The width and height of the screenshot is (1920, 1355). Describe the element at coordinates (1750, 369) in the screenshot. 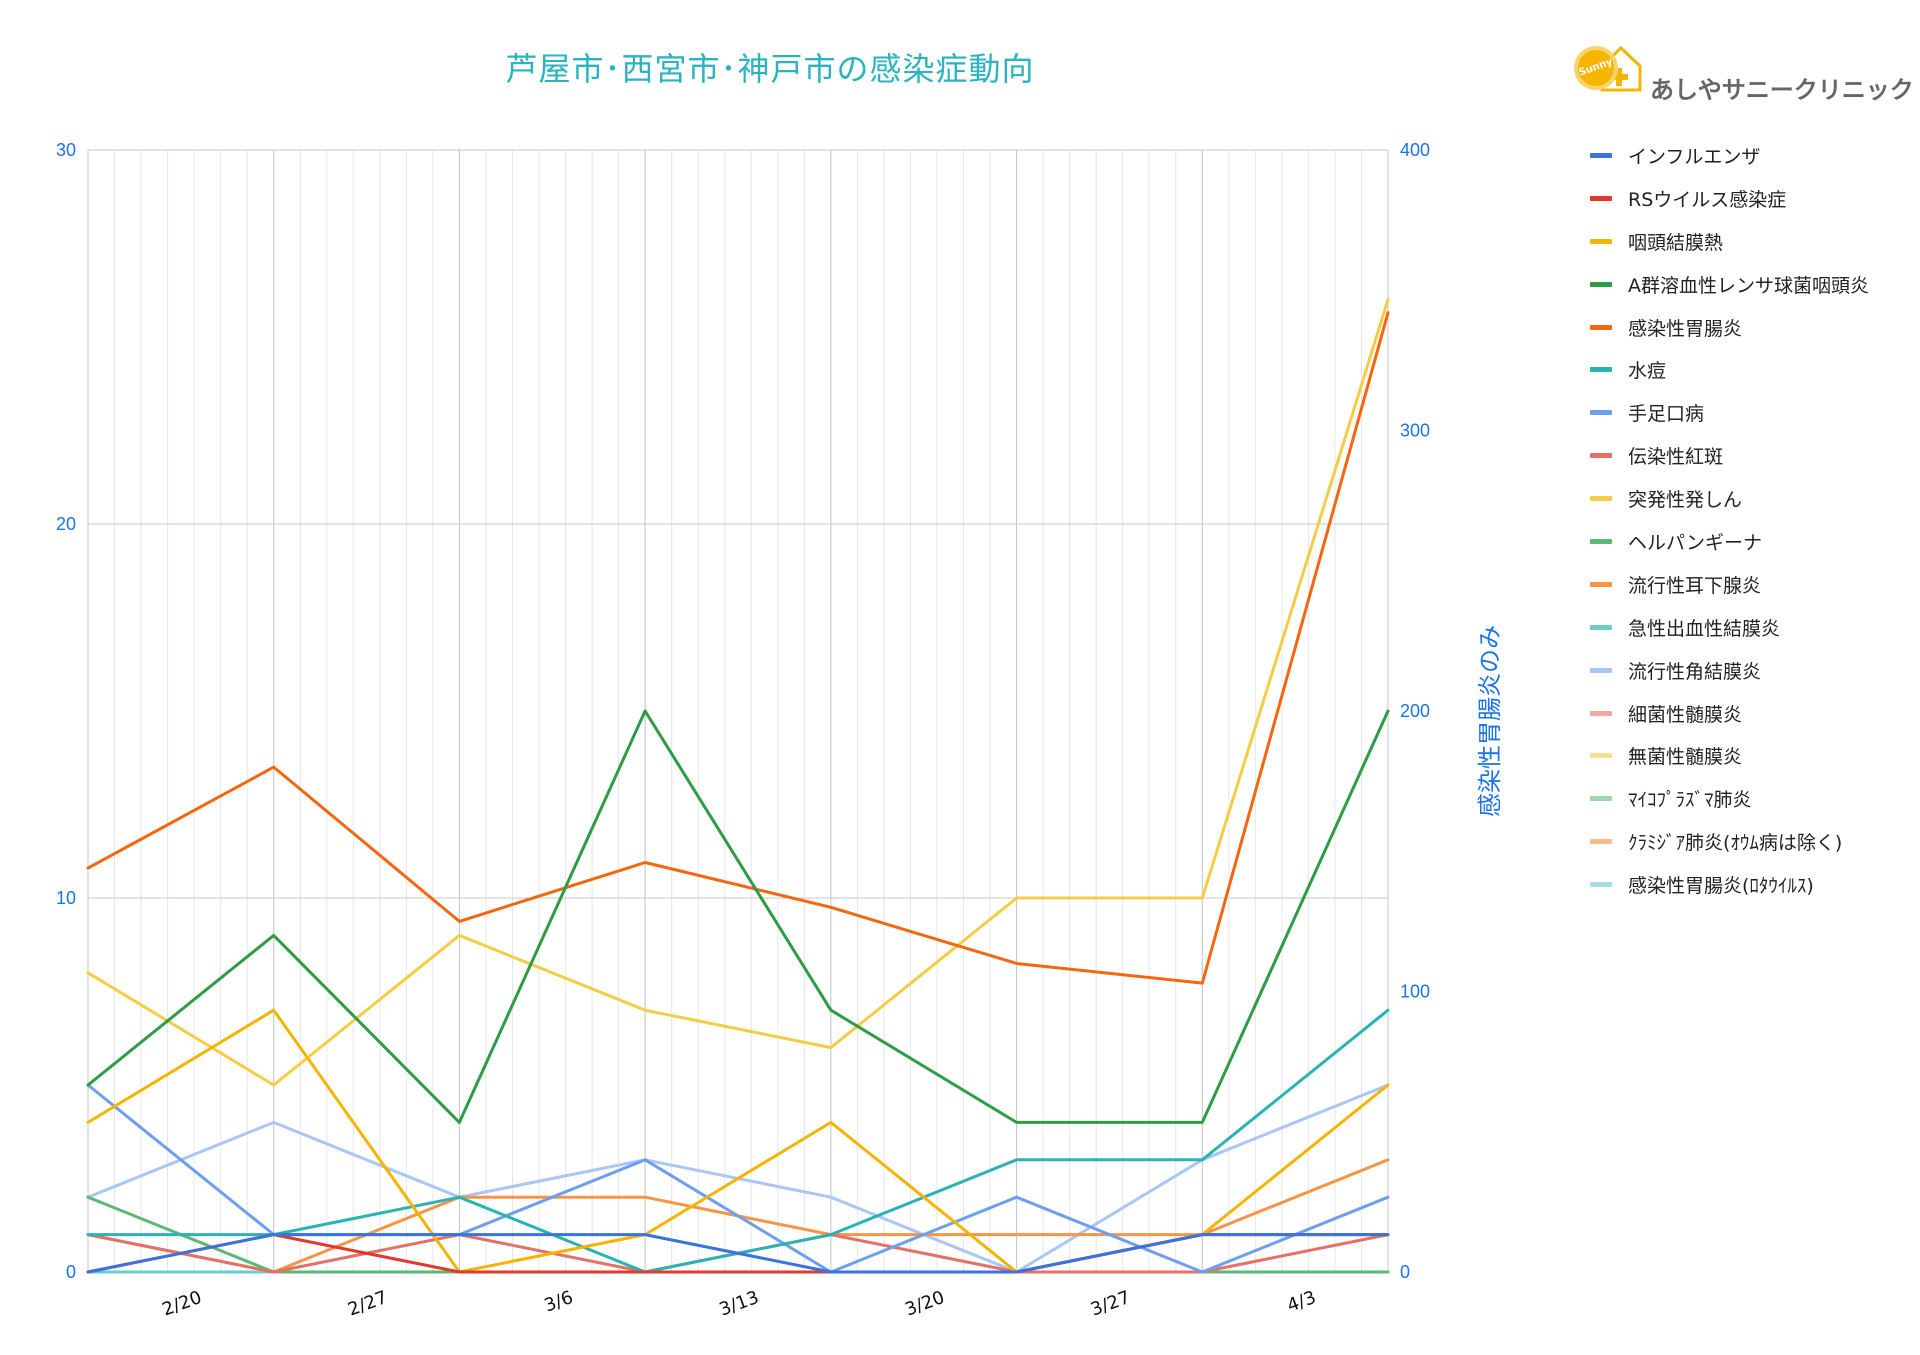

I see `legend-item: 水痘` at that location.